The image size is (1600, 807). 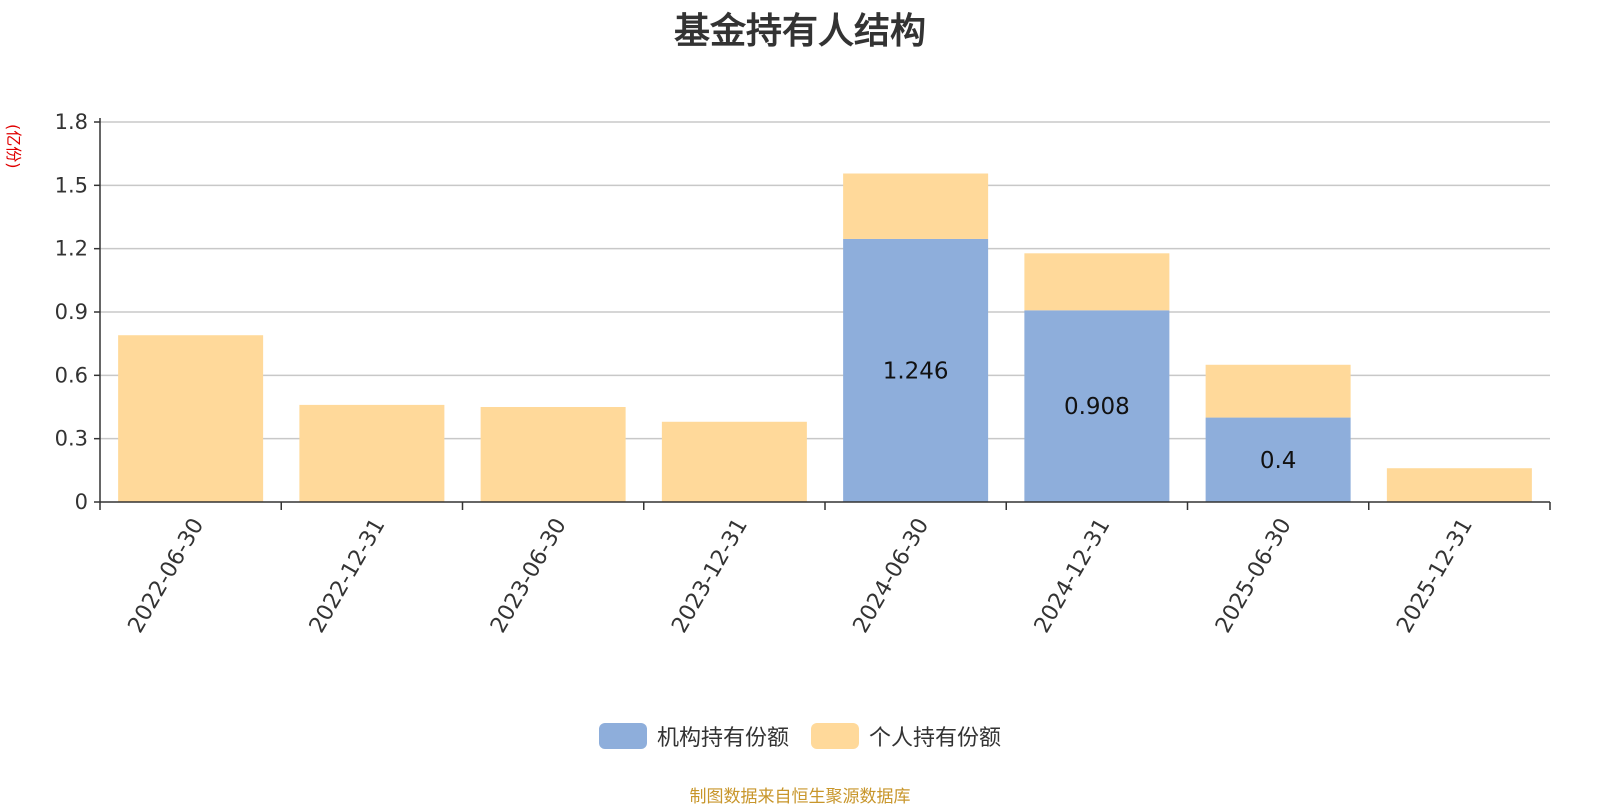 I want to click on x-tick-label: 2024-06-30, so click(x=892, y=575).